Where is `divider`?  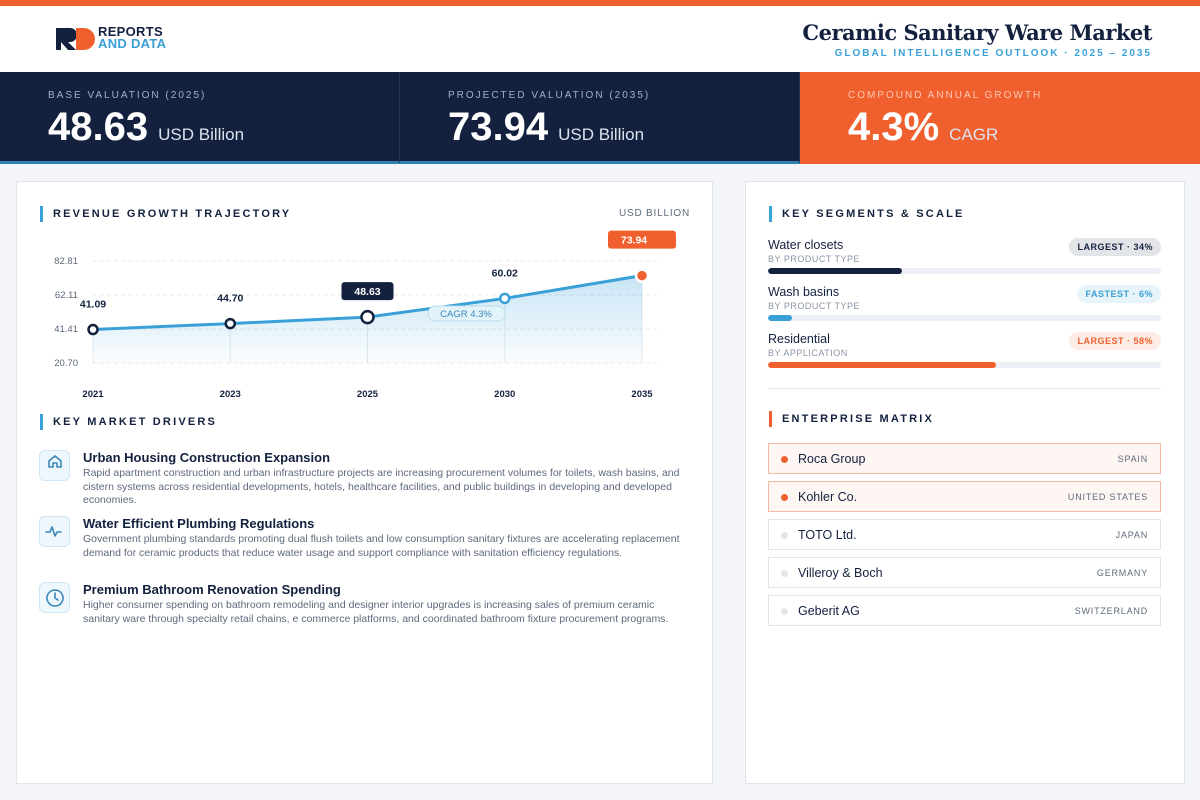
divider is located at coordinates (964, 388).